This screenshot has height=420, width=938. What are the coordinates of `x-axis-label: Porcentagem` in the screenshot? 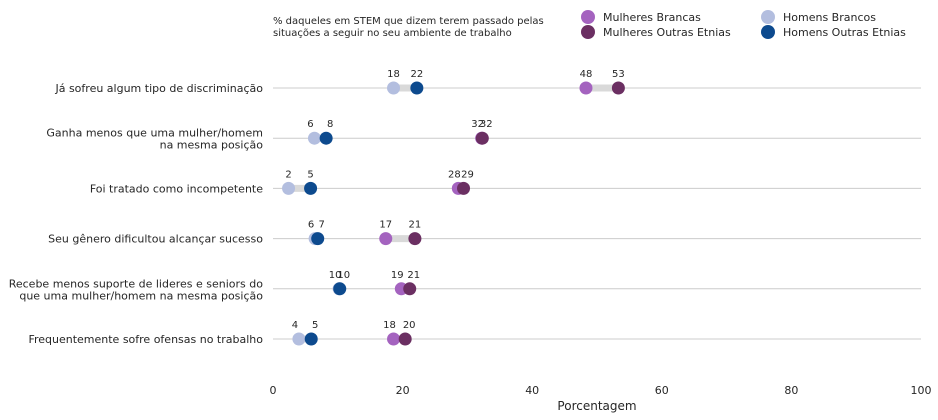 It's located at (596, 406).